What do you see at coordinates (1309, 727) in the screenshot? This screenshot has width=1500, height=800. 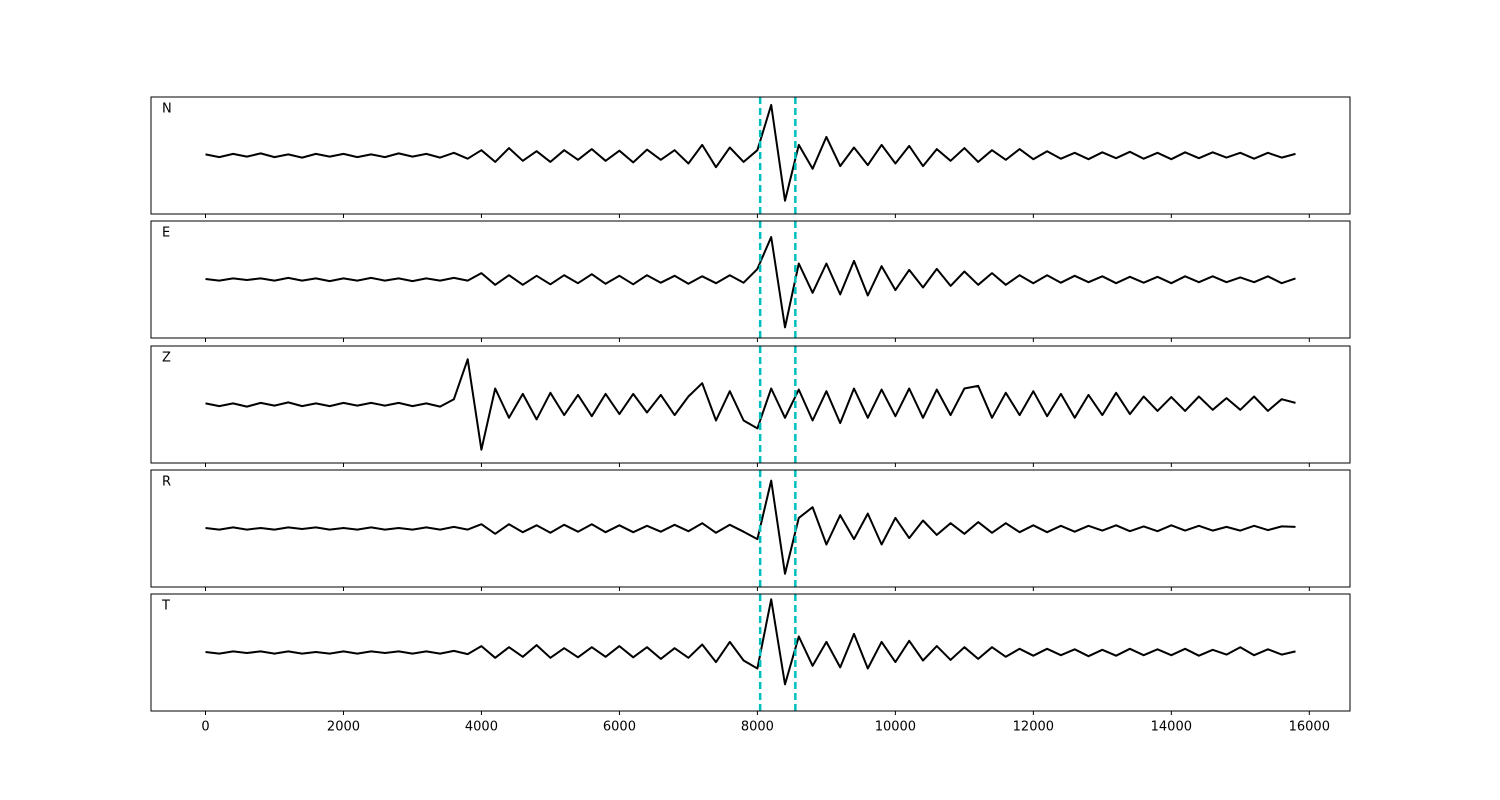 I see `x-tick-label: 16000` at bounding box center [1309, 727].